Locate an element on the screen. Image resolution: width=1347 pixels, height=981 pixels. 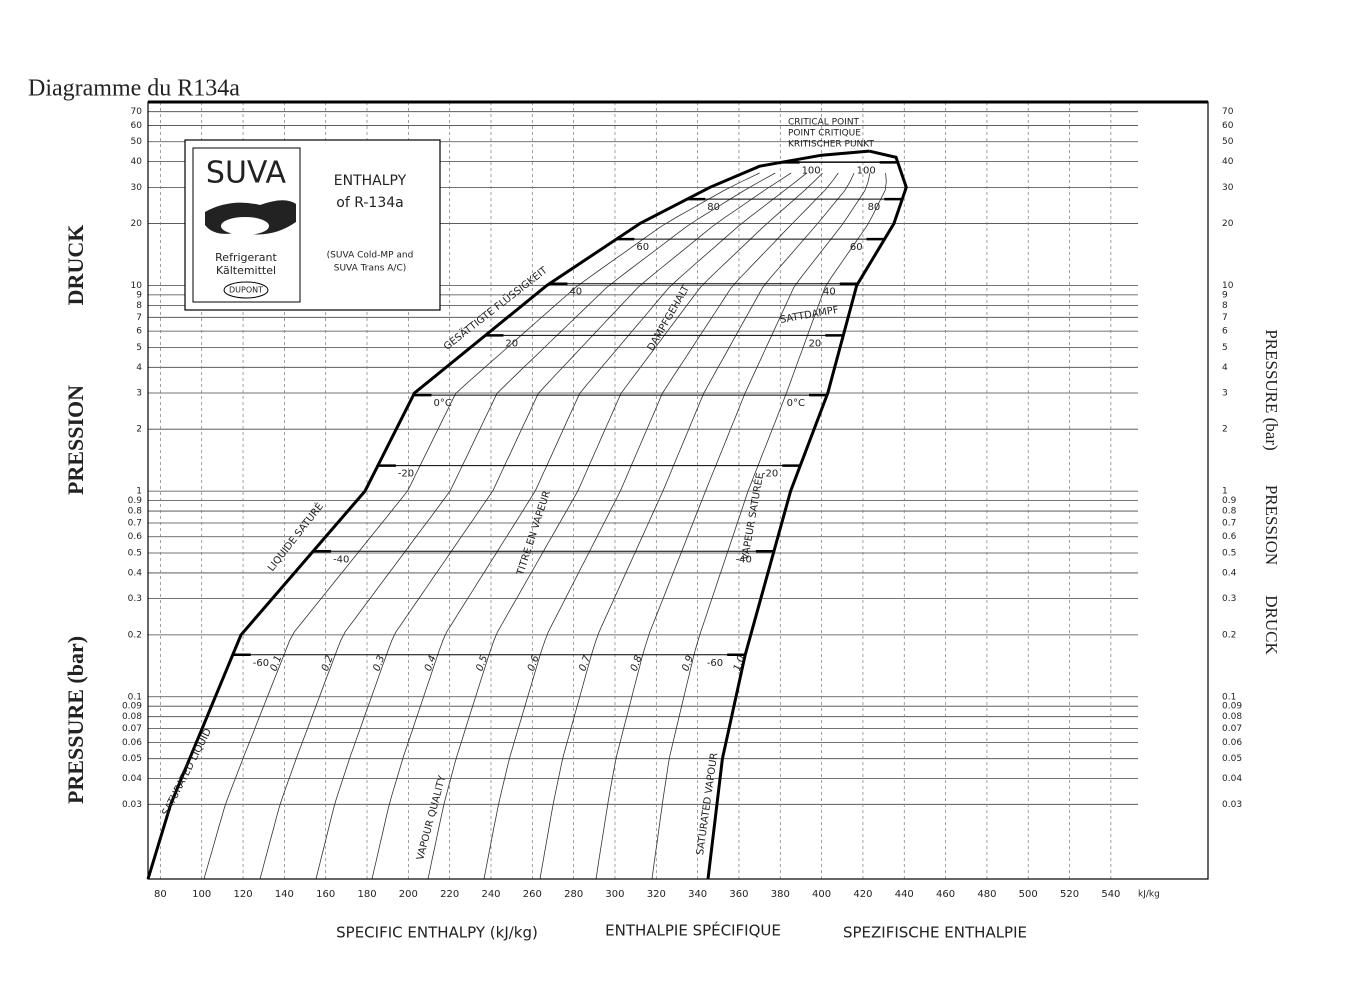
y-tick-label-right: 60 is located at coordinates (1228, 126).